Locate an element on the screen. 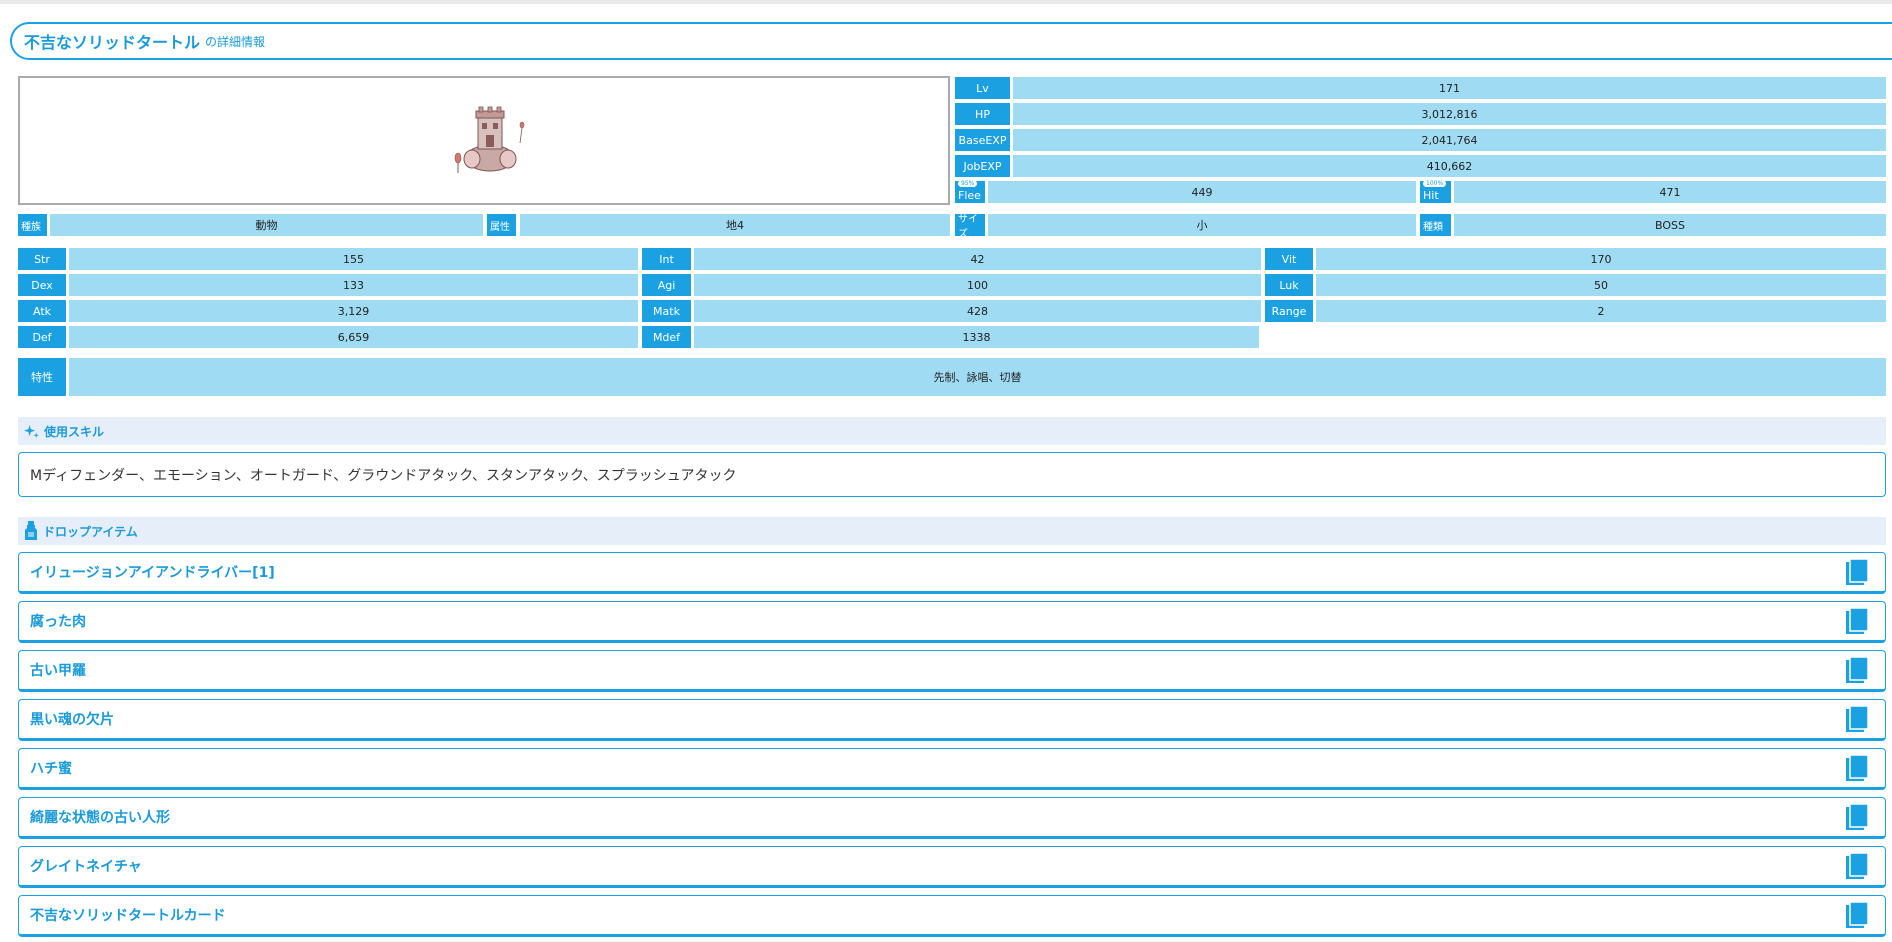 This screenshot has height=942, width=1892. drop-item: 古い甲羅 is located at coordinates (952, 671).